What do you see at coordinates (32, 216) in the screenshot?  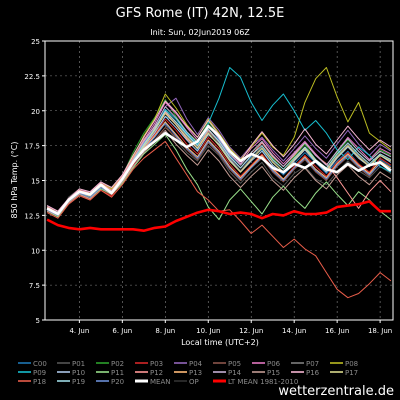 I see `y-tick-label: 12.5` at bounding box center [32, 216].